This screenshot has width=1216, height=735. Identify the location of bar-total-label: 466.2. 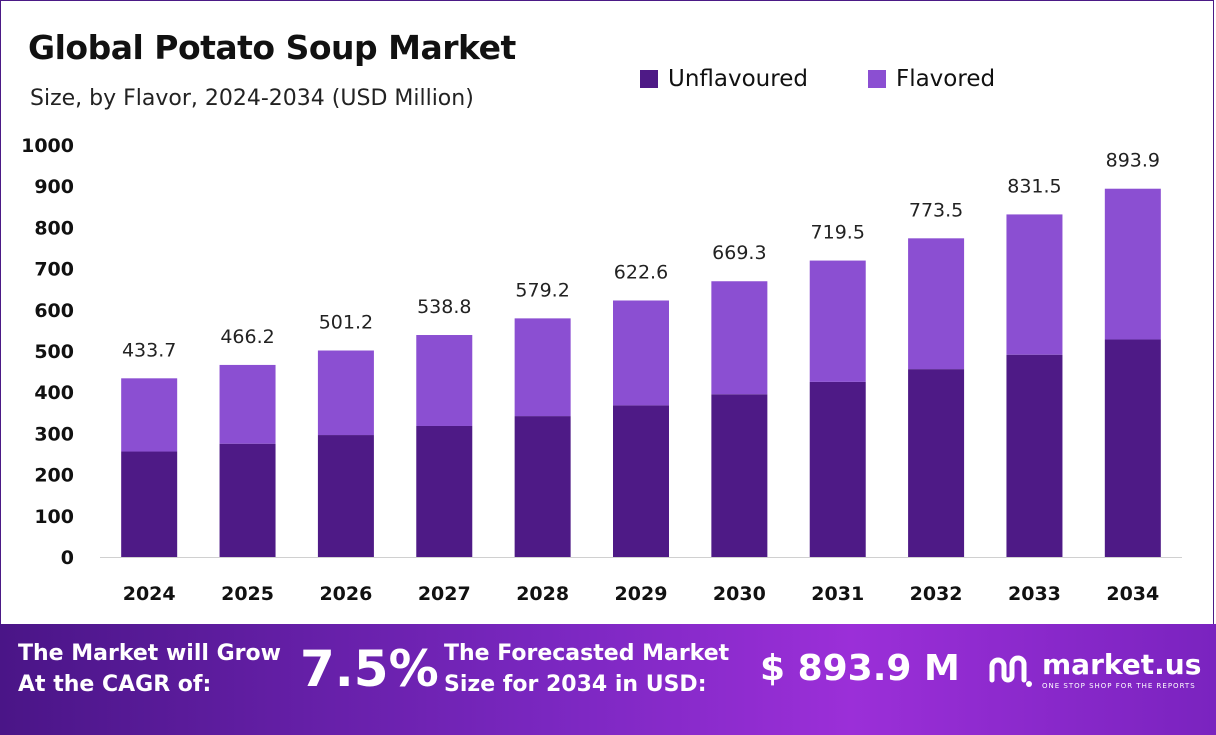
(247, 337).